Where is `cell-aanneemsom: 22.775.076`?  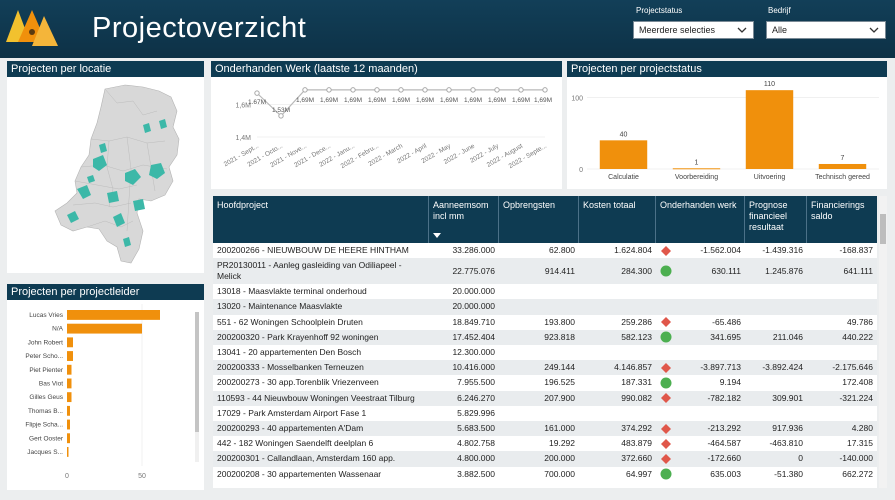
cell-aanneemsom: 22.775.076 is located at coordinates (473, 271).